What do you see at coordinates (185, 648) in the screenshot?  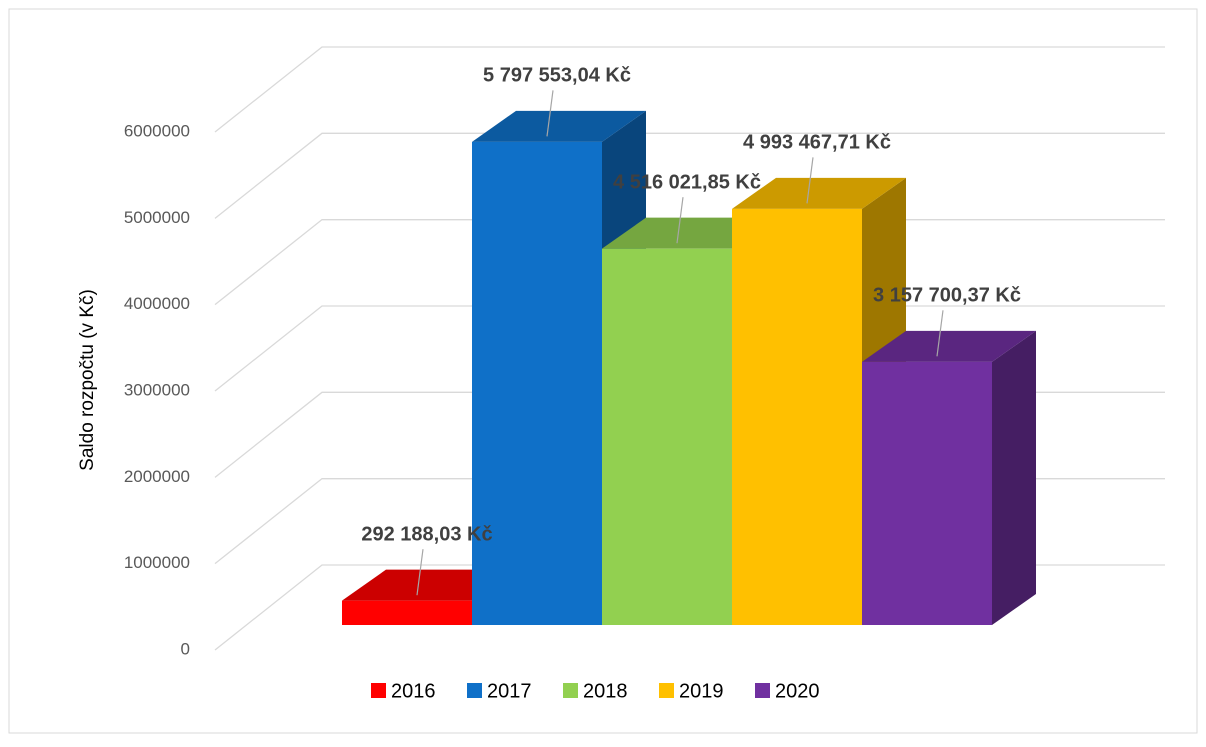 I see `y-tick-label: 0` at bounding box center [185, 648].